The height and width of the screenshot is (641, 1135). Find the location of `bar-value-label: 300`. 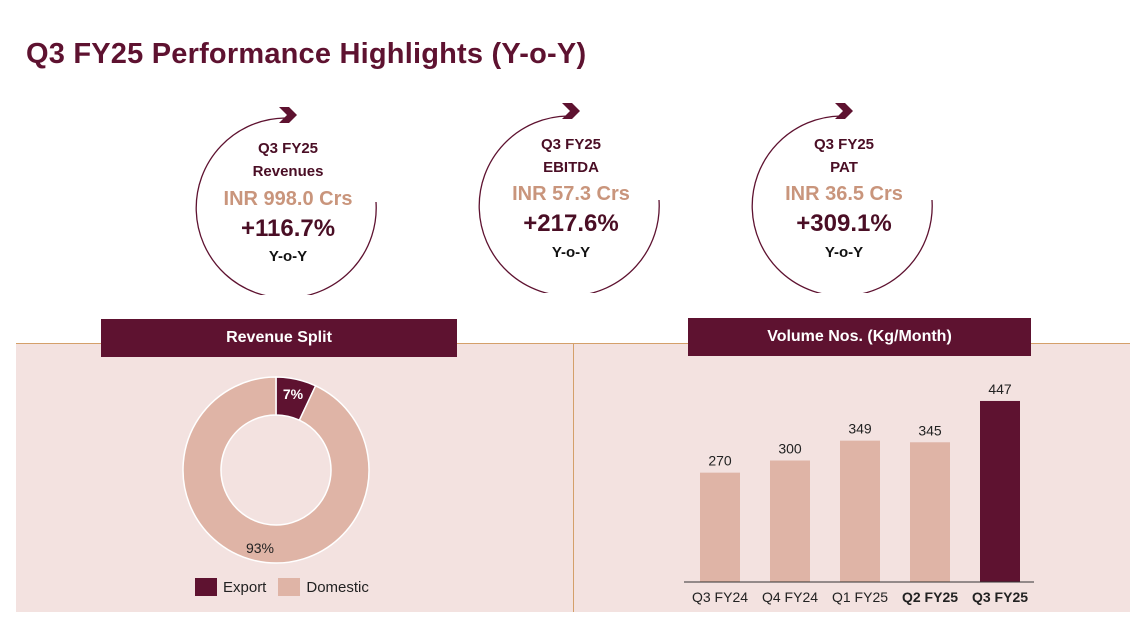

bar-value-label: 300 is located at coordinates (790, 449).